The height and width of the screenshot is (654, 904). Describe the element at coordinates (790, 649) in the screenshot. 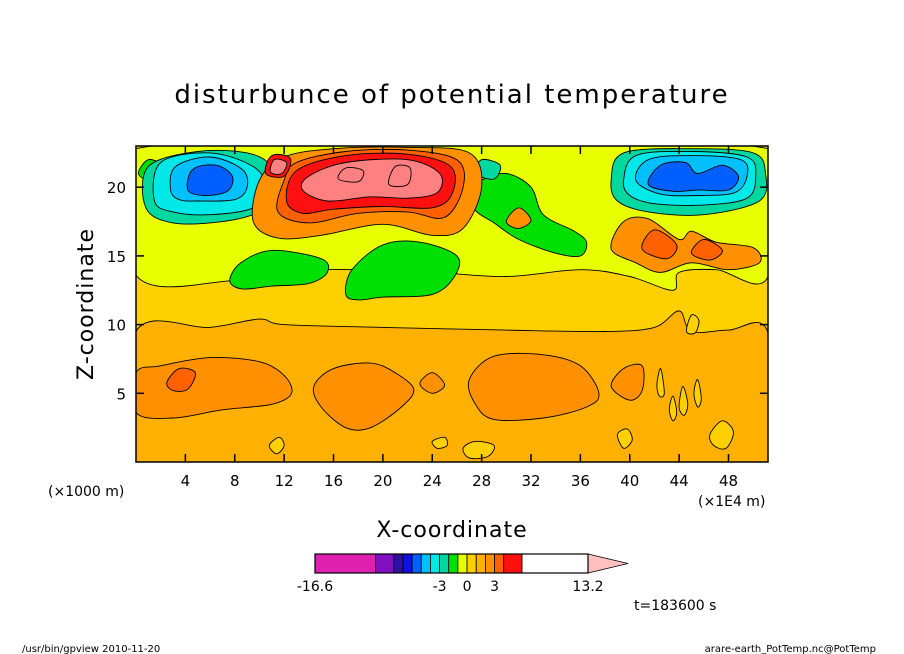

I see `footer-right: arare-earth_PotTemp.nc@PotTemp` at that location.